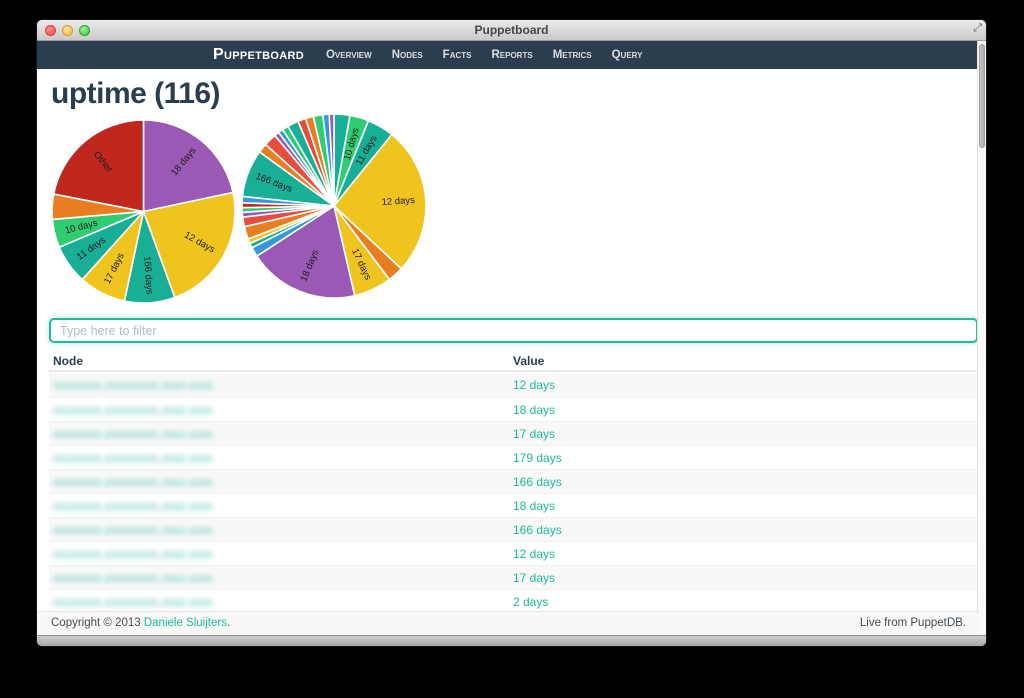 This screenshot has height=698, width=1024. I want to click on nav-item-reports: Reports, so click(512, 55).